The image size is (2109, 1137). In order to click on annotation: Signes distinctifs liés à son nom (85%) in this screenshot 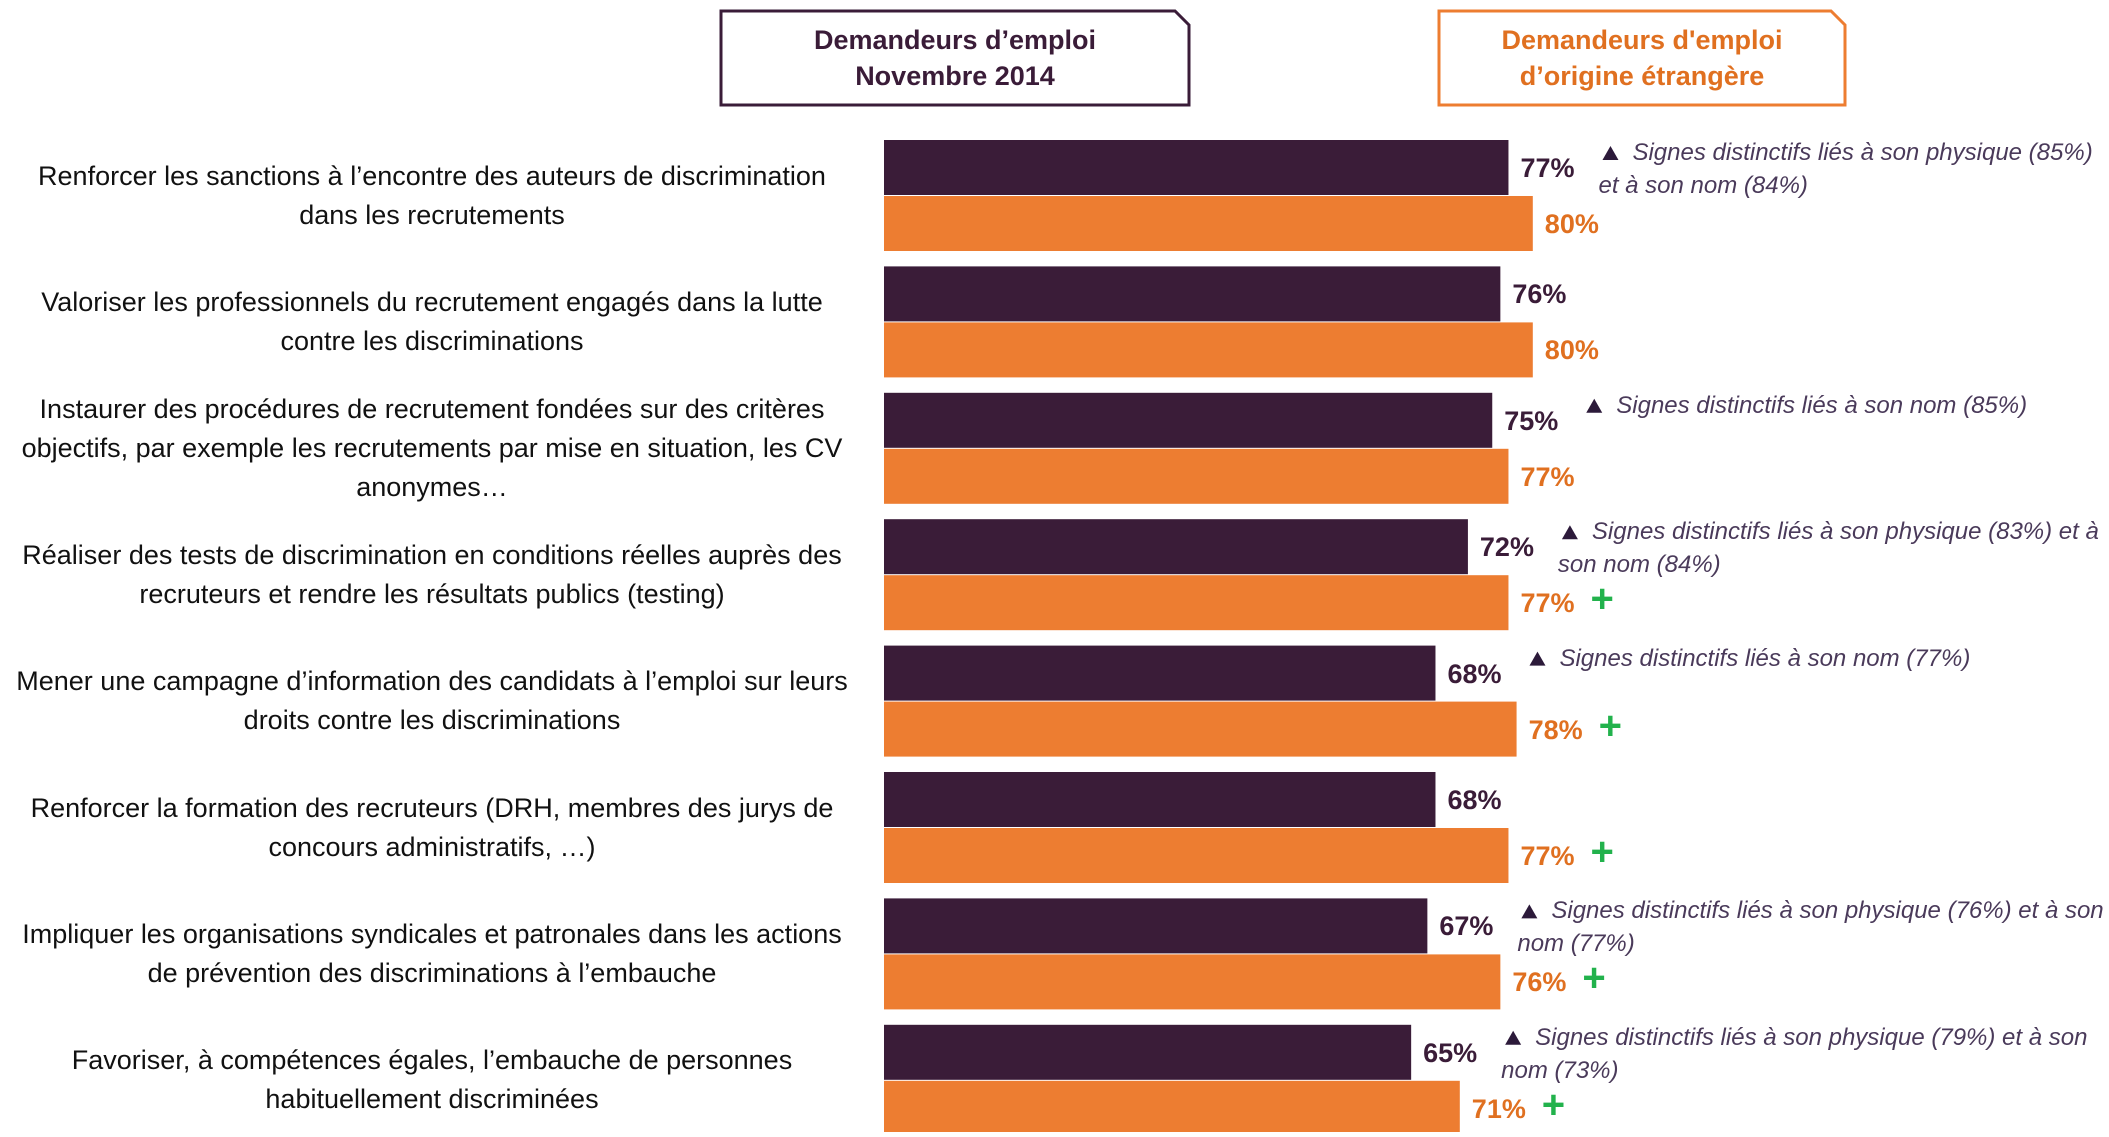, I will do `click(1822, 405)`.